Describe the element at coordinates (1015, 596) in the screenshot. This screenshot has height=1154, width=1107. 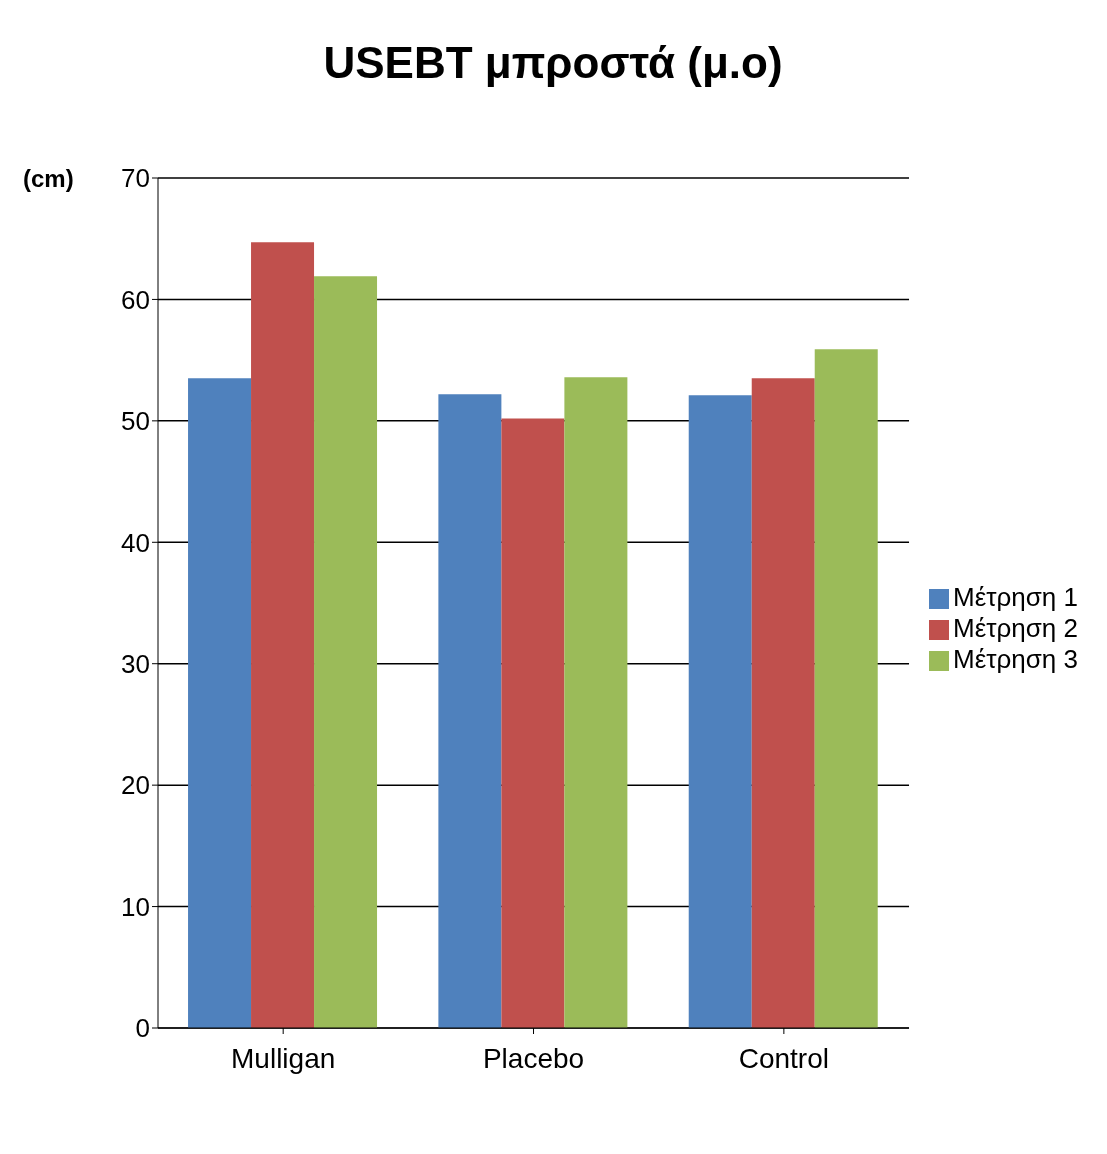
I see `legend-label: Μέτρηση 1` at that location.